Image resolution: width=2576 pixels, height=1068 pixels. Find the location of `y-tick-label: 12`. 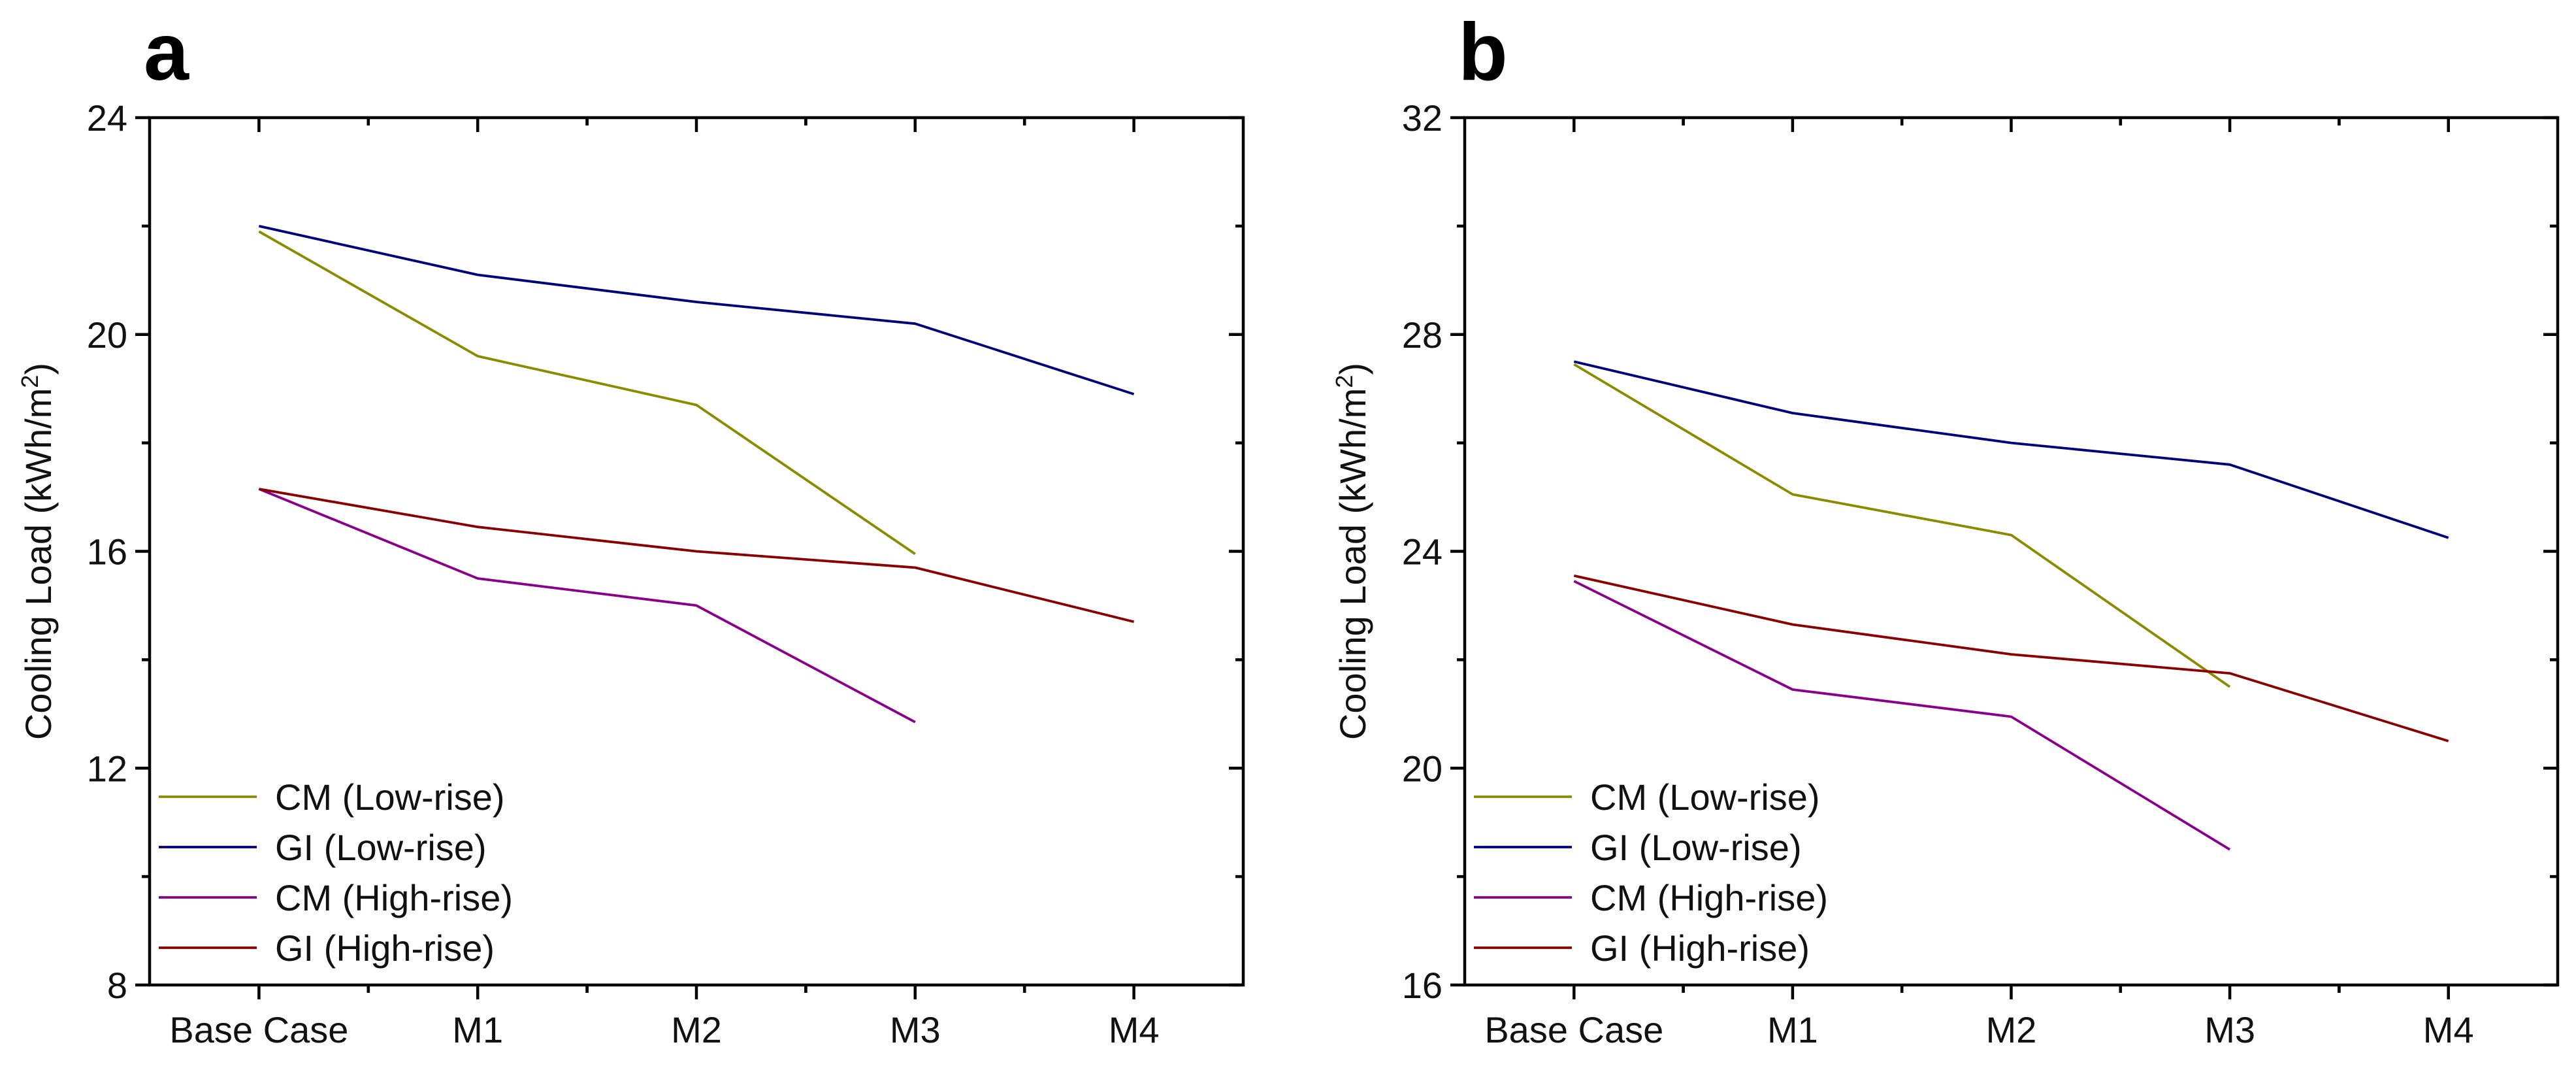

y-tick-label: 12 is located at coordinates (107, 768).